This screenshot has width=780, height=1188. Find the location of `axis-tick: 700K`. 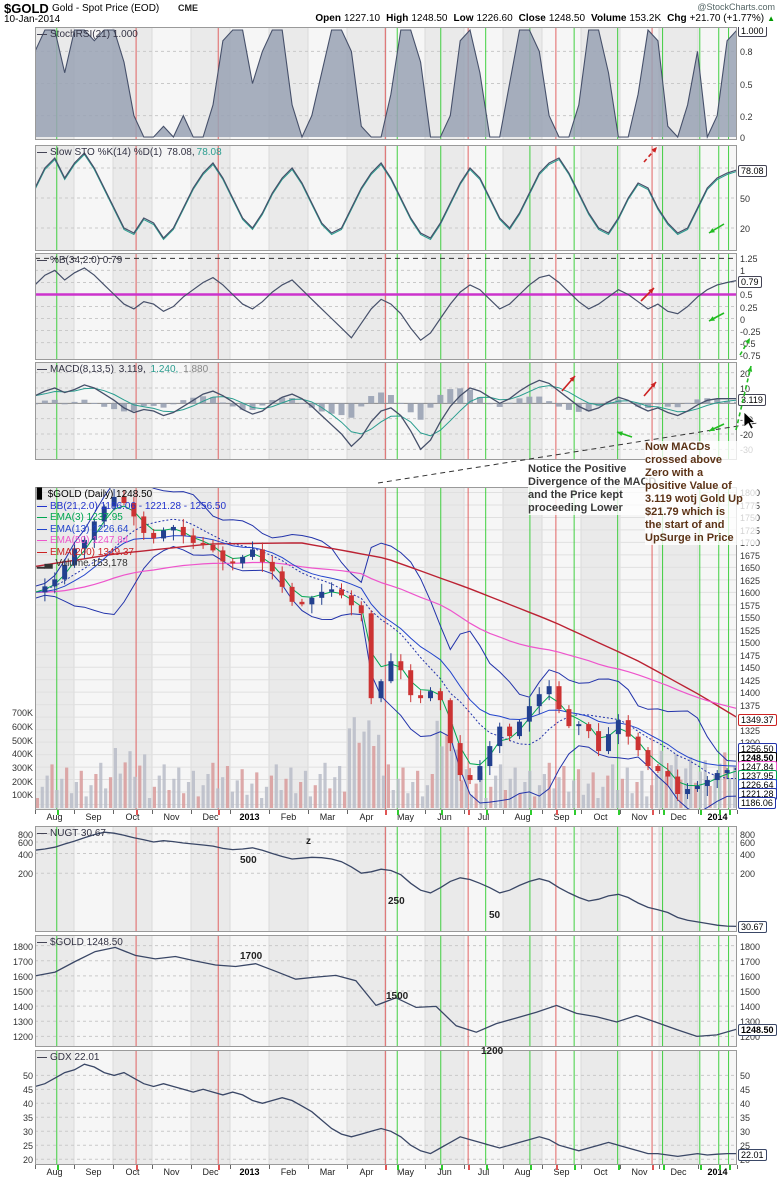

axis-tick: 700K is located at coordinates (22, 713).